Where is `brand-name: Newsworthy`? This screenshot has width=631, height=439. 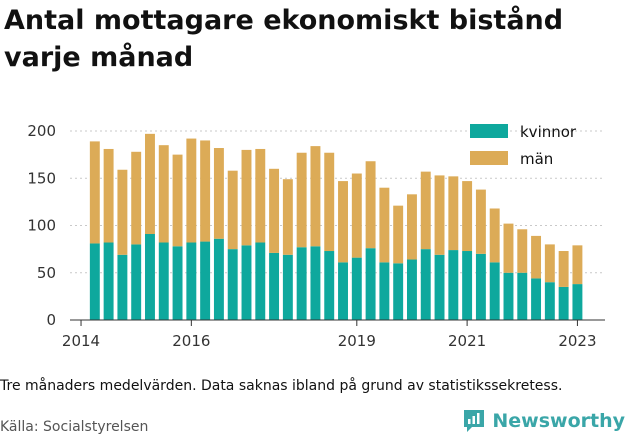 brand-name: Newsworthy is located at coordinates (558, 421).